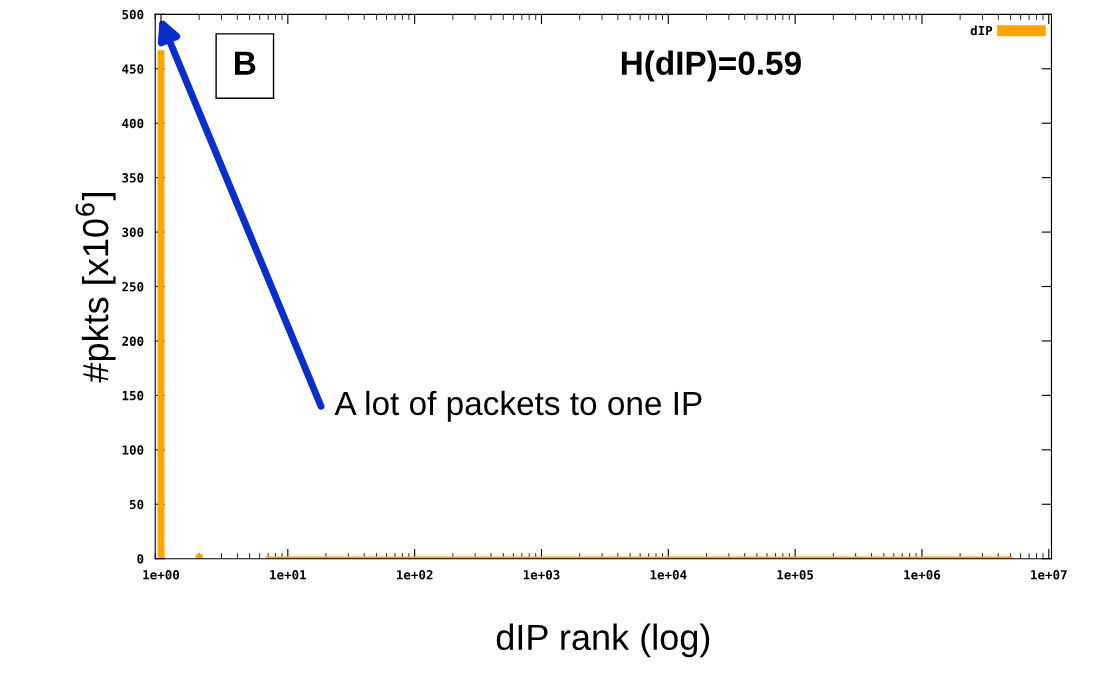 This screenshot has height=683, width=1093. Describe the element at coordinates (981, 30) in the screenshot. I see `legend-label: dIP` at that location.